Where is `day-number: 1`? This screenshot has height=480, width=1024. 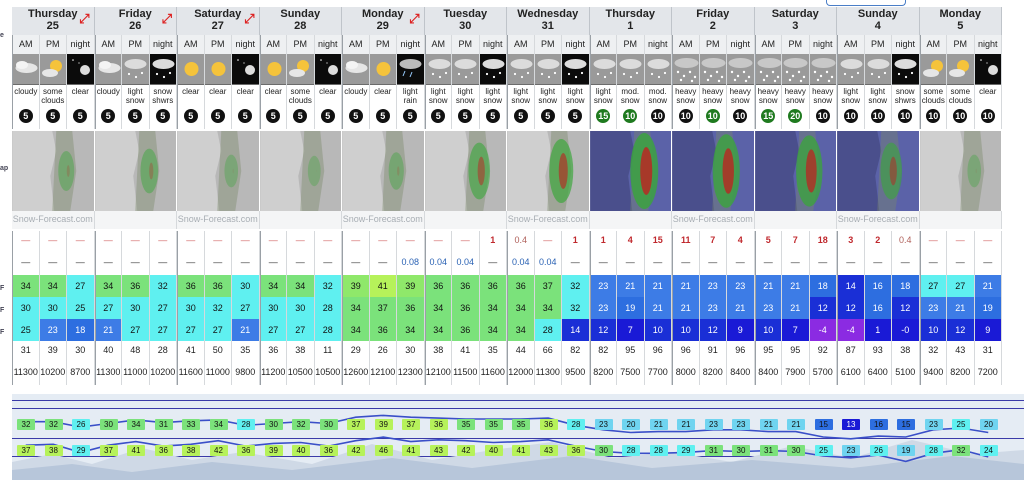
day-number: 1 is located at coordinates (631, 26).